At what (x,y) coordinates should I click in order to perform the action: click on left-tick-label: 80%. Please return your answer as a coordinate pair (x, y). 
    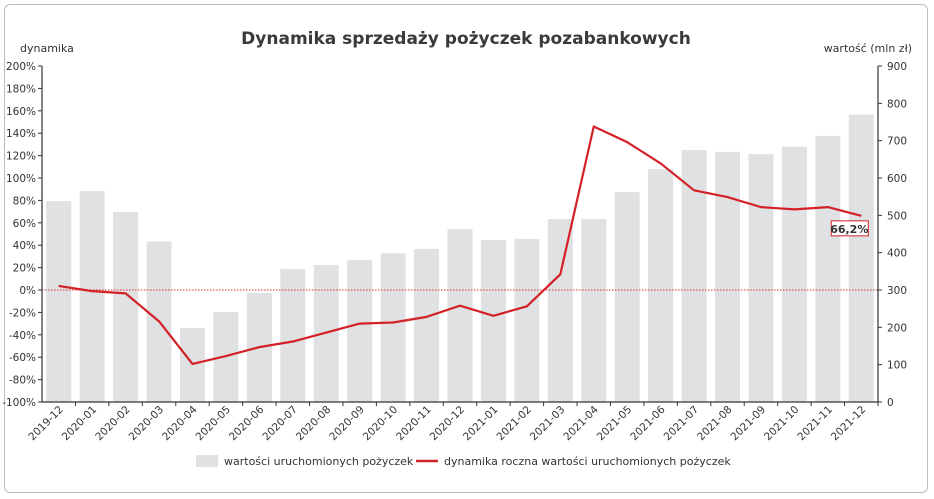
    Looking at the image, I should click on (24, 201).